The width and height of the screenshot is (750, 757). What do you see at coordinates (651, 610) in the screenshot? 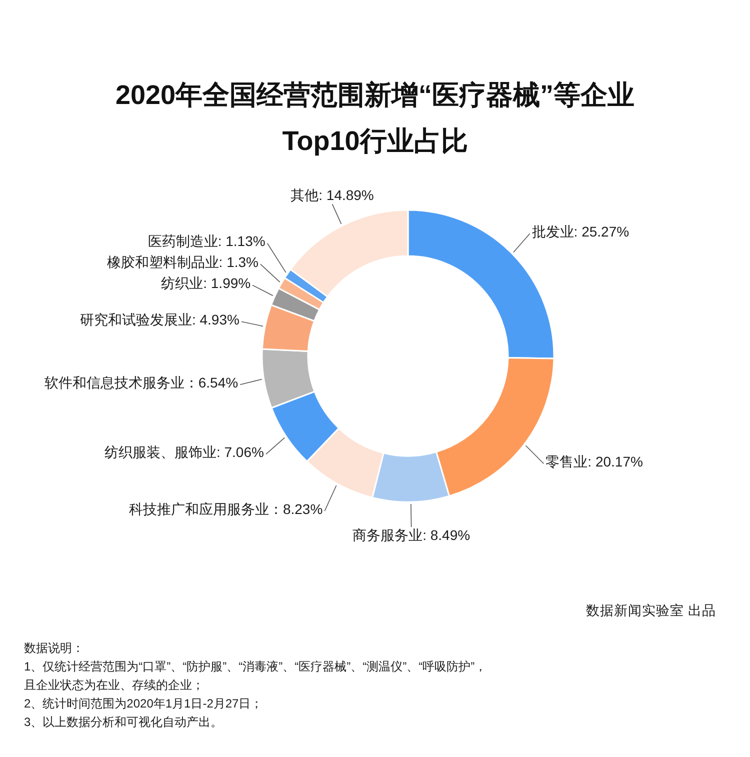
I see `text: 数据新闻实验室 出品` at bounding box center [651, 610].